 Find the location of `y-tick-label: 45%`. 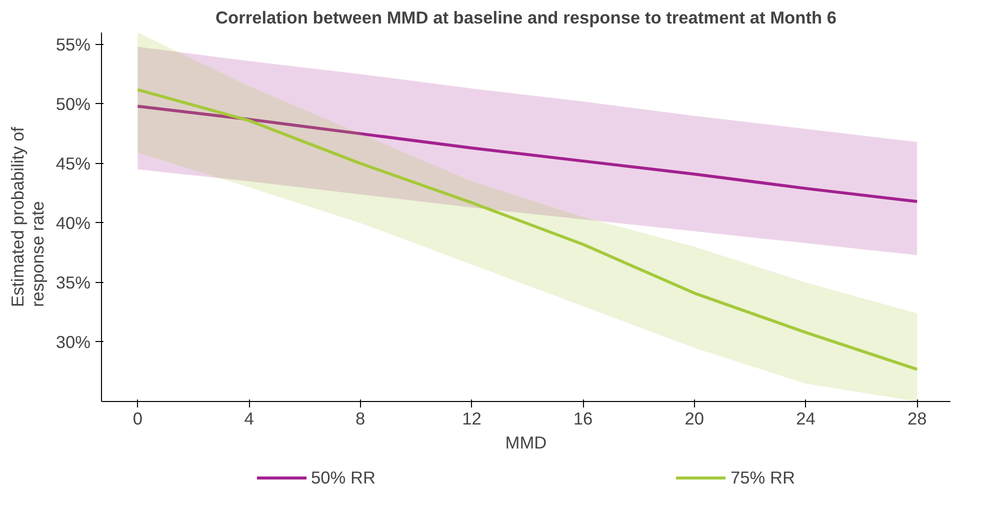

y-tick-label: 45% is located at coordinates (73, 163).